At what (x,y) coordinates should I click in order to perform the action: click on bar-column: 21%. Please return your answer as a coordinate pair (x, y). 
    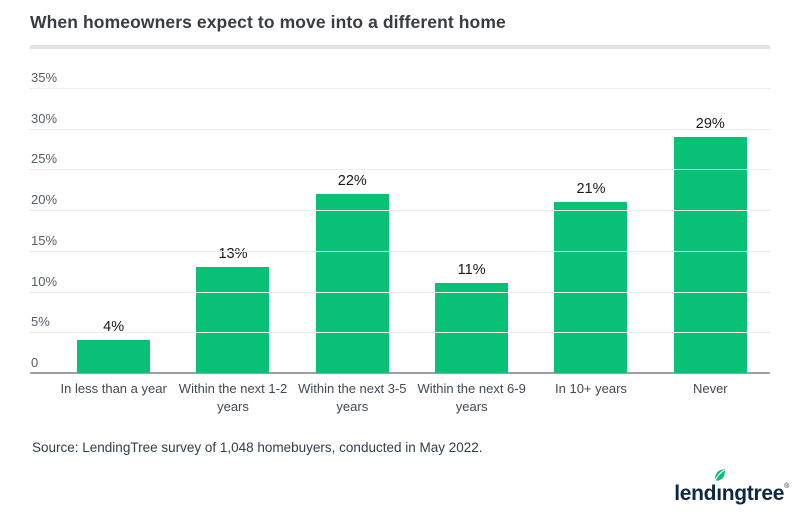
    Looking at the image, I should click on (590, 230).